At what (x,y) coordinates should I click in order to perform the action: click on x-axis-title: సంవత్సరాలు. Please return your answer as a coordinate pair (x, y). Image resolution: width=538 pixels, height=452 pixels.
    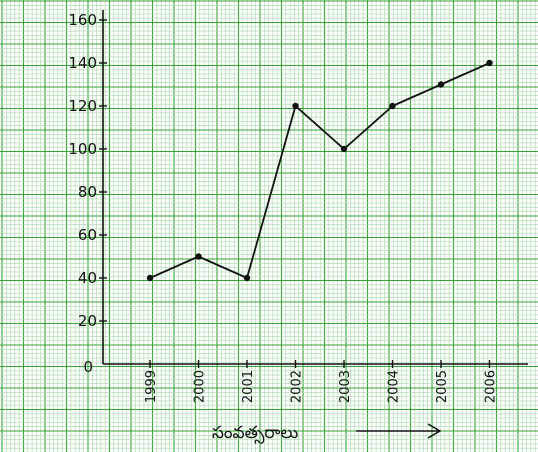
    Looking at the image, I should click on (255, 433).